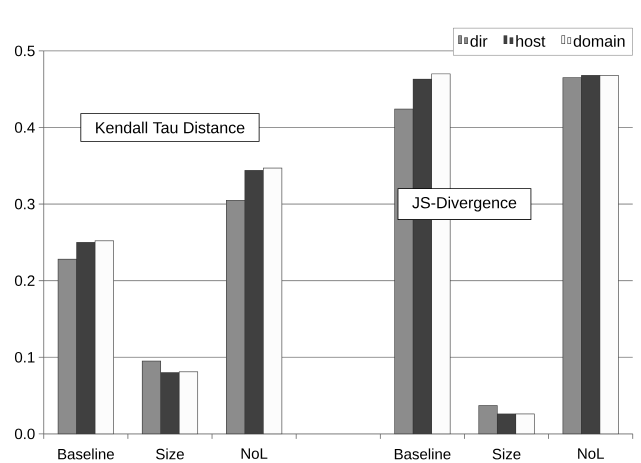  What do you see at coordinates (24, 51) in the screenshot?
I see `y-tick-label: 0.5` at bounding box center [24, 51].